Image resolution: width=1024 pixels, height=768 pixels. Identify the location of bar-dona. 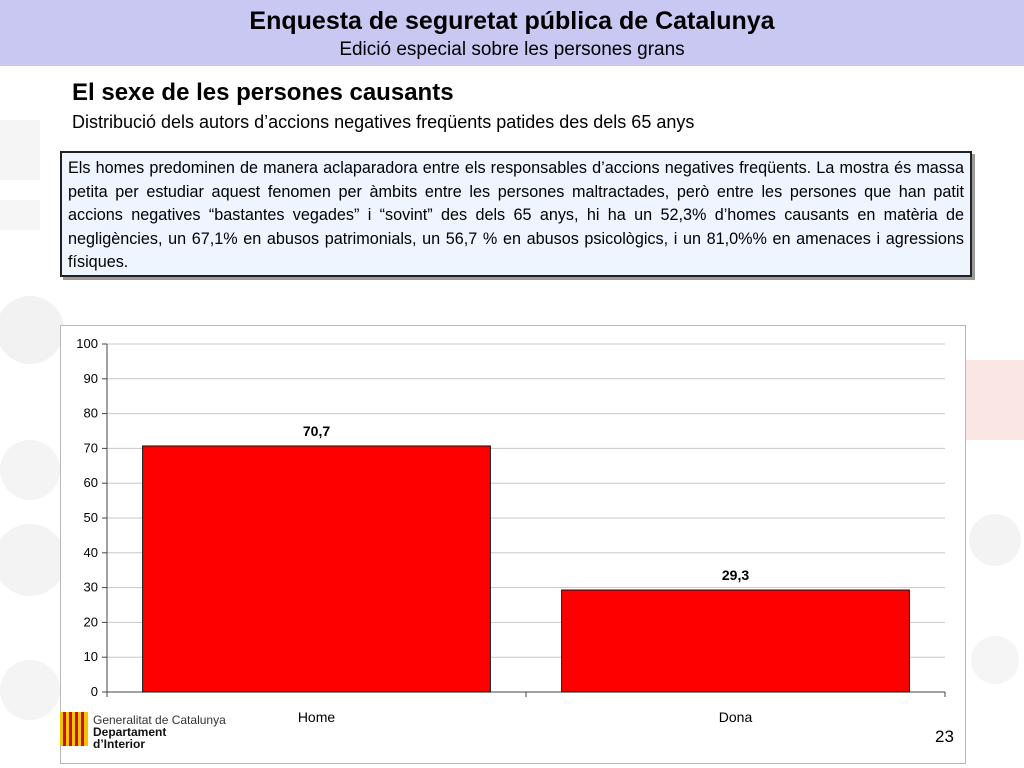
(735, 641).